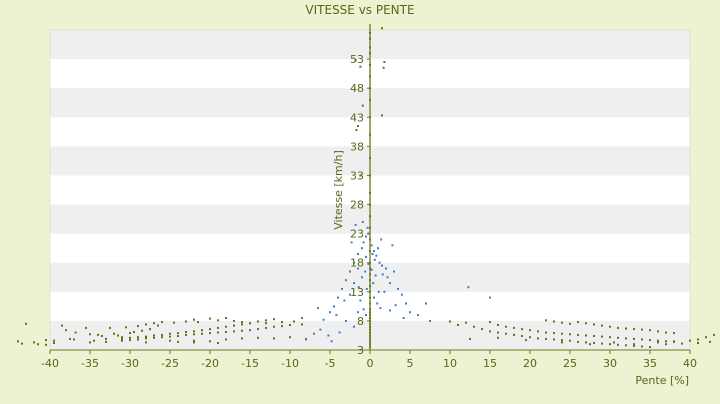 The image size is (720, 404). Describe the element at coordinates (490, 363) in the screenshot. I see `x-tick-label: 15` at that location.